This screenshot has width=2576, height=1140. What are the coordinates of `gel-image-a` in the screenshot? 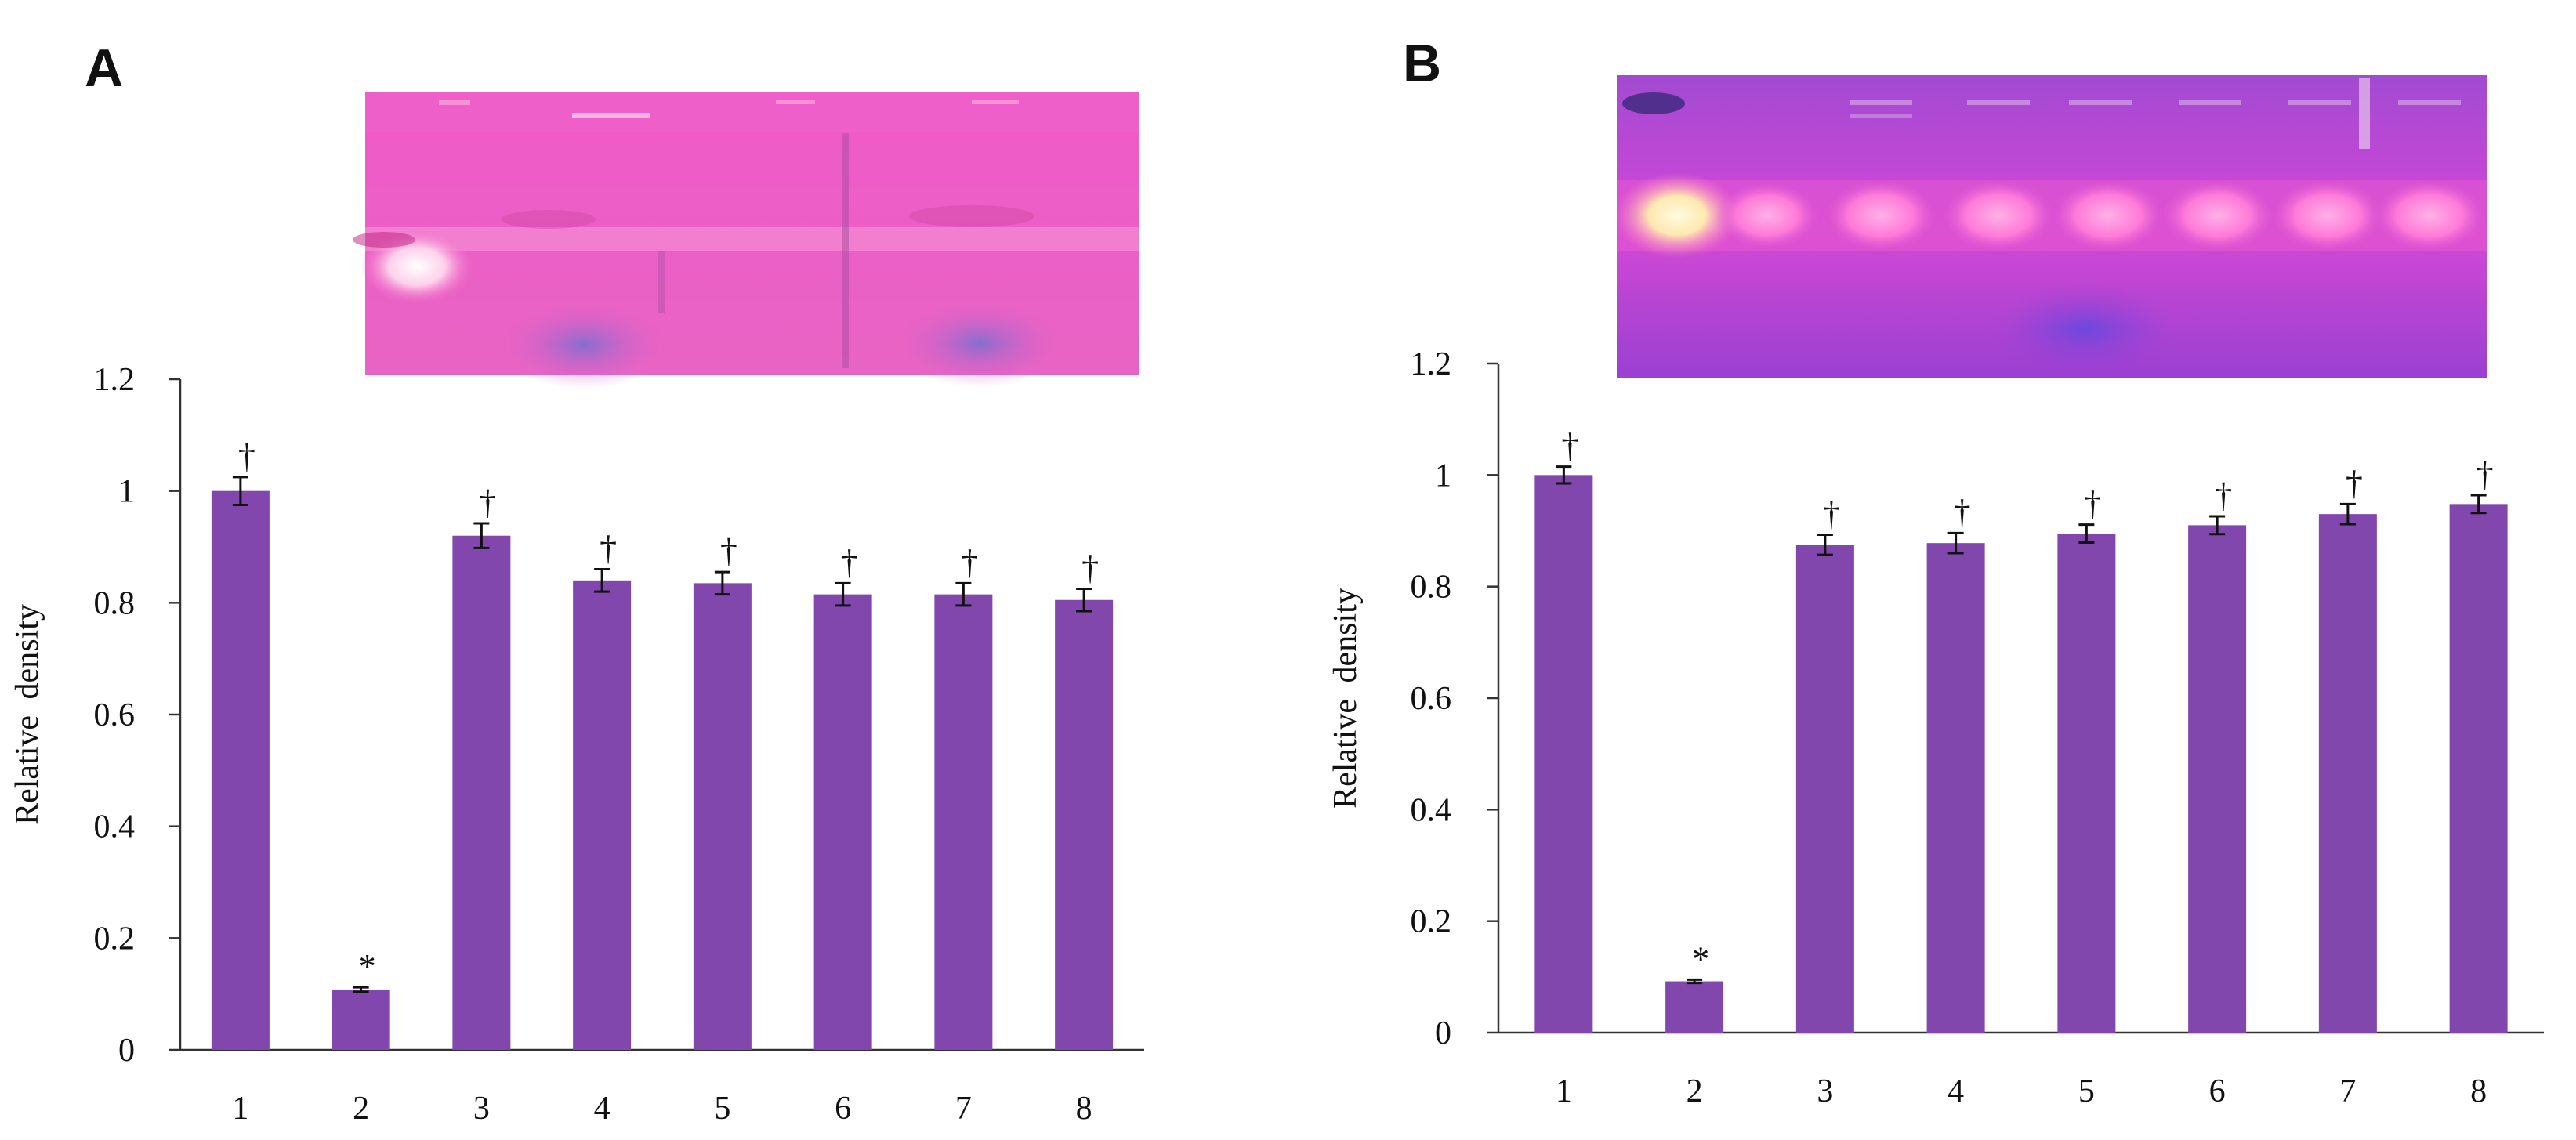 It's located at (746, 241).